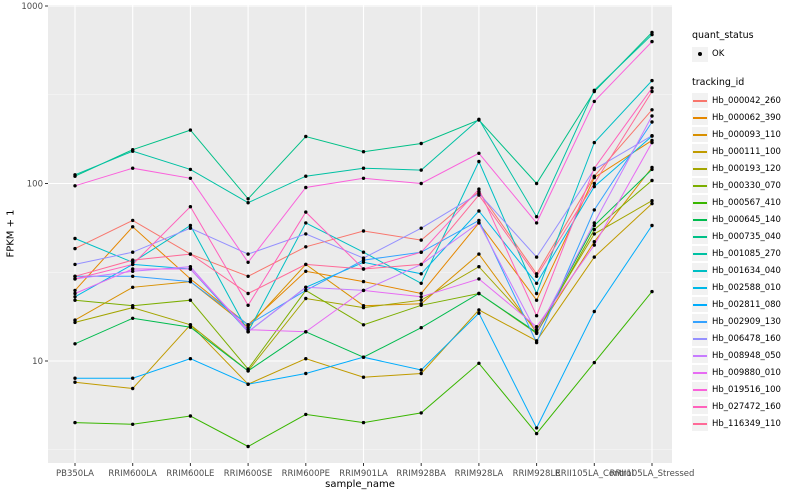 The height and width of the screenshot is (500, 800). I want to click on legend-label: Hb_002811_080, so click(746, 304).